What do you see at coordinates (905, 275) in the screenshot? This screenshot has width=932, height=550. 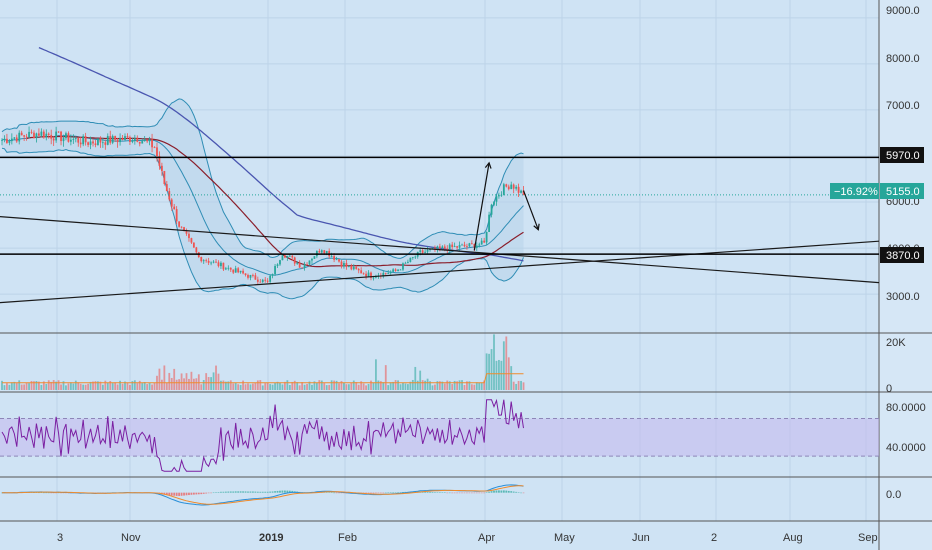 I see `price-axis-panel` at bounding box center [905, 275].